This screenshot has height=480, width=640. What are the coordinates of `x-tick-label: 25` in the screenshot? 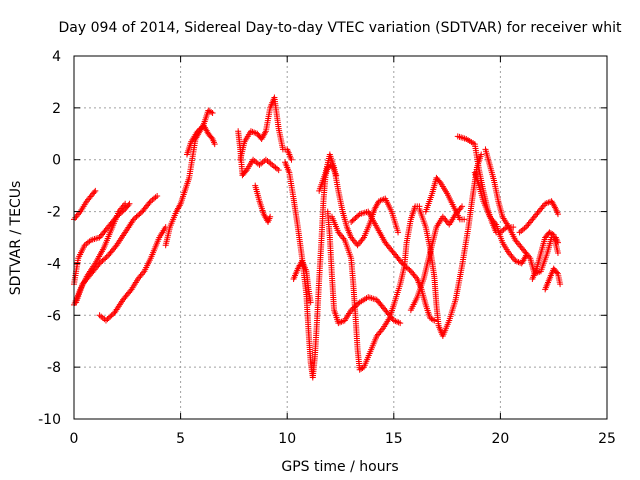 It's located at (607, 439).